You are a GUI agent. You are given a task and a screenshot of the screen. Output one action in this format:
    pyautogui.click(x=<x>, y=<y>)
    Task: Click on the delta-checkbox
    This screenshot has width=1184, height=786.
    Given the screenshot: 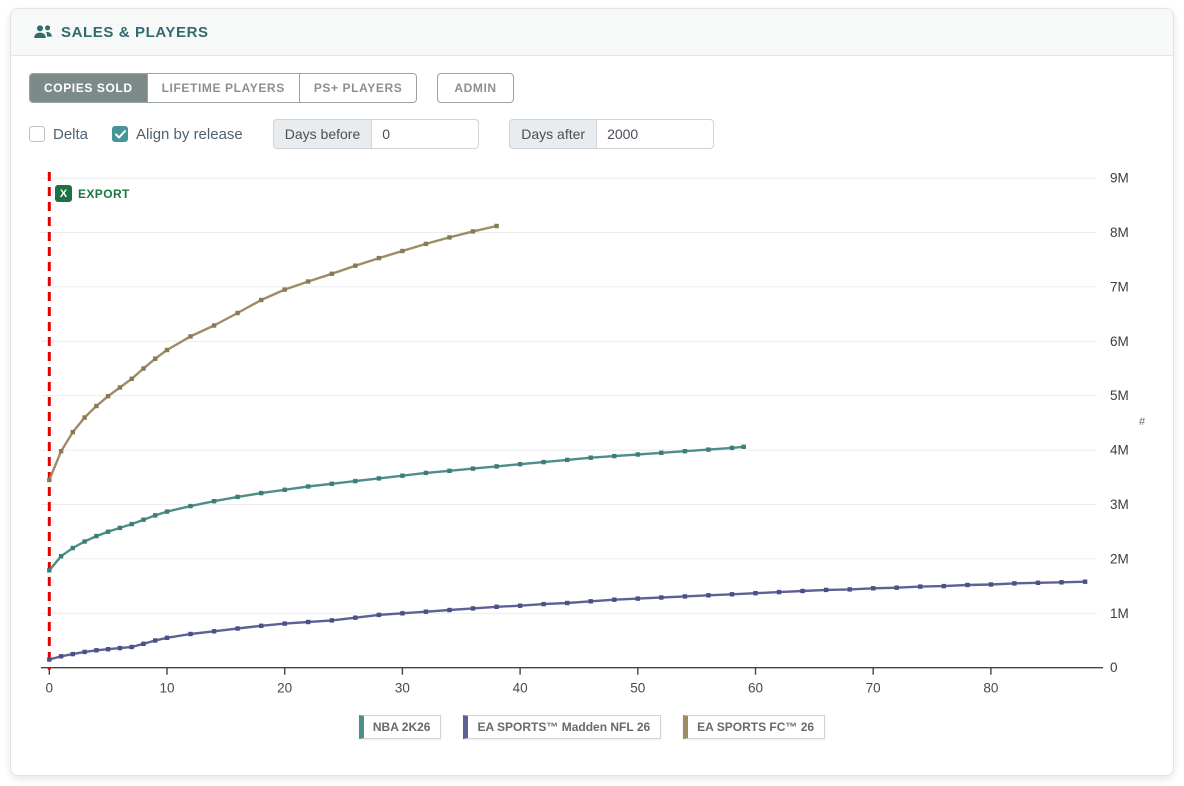 What is the action you would take?
    pyautogui.click(x=37, y=134)
    